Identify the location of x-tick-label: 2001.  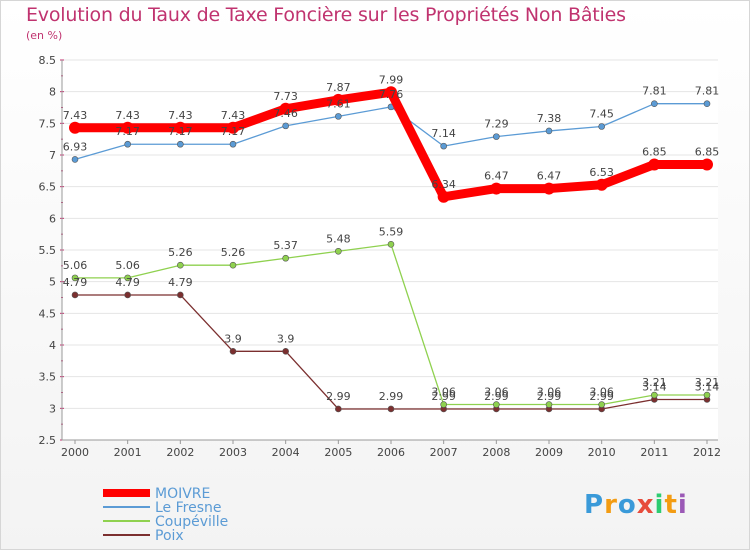
(128, 452).